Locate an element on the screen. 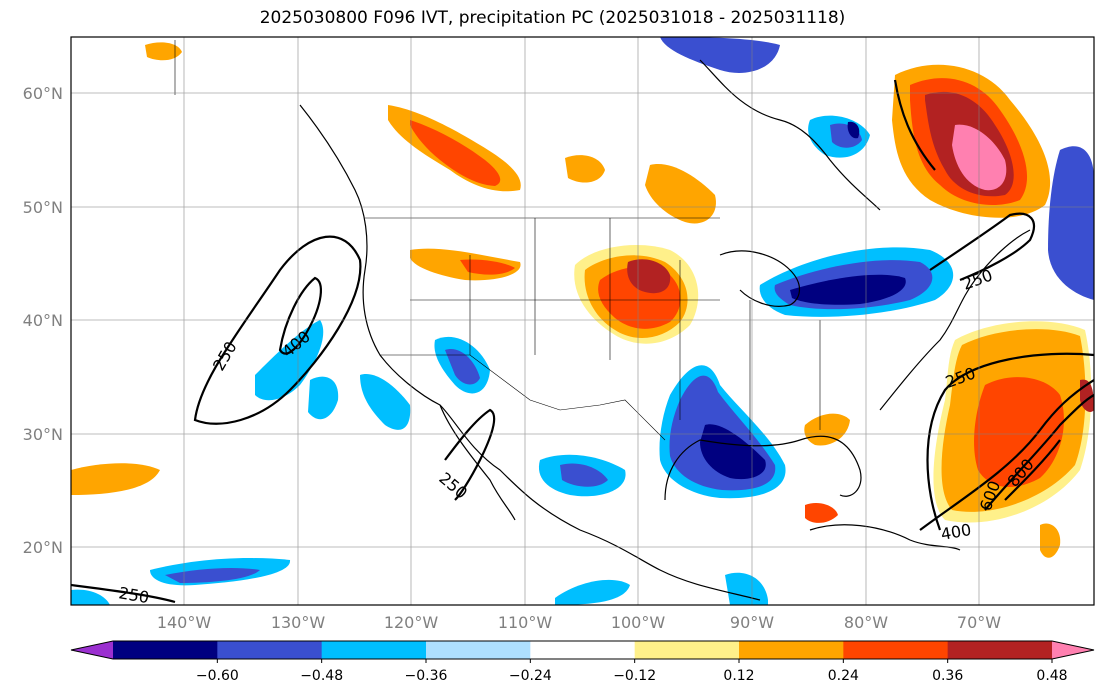 The image size is (1105, 698). colorbar-extend-low is located at coordinates (92, 650).